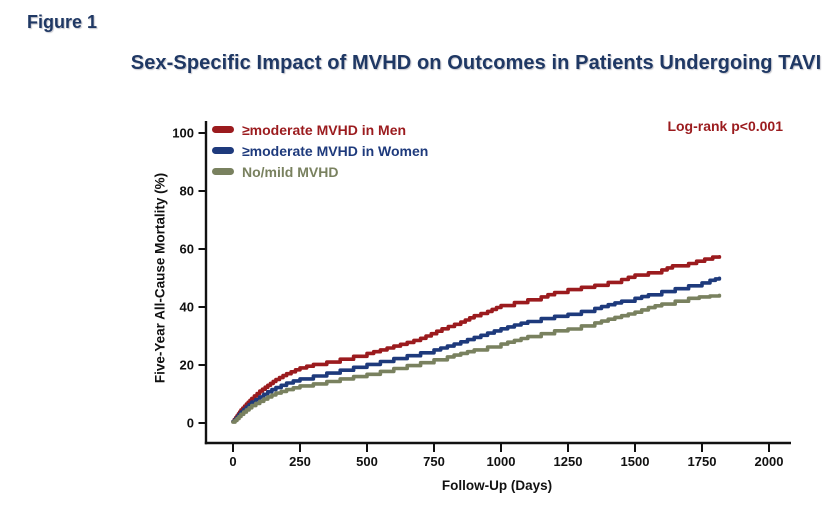 Image resolution: width=832 pixels, height=522 pixels. I want to click on y-tick-label: 60, so click(186, 249).